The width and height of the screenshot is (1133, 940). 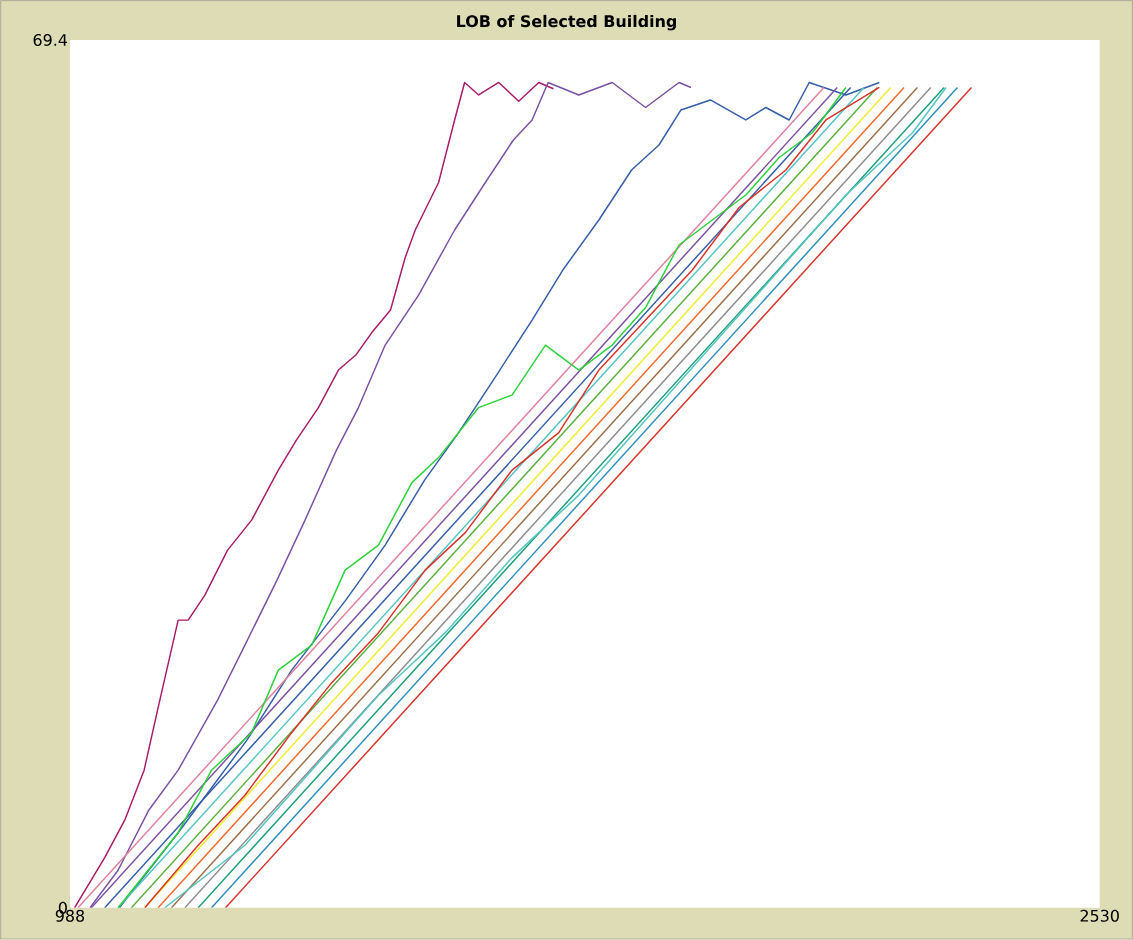 What do you see at coordinates (566, 23) in the screenshot?
I see `chart-title: LOB of Selected Building` at bounding box center [566, 23].